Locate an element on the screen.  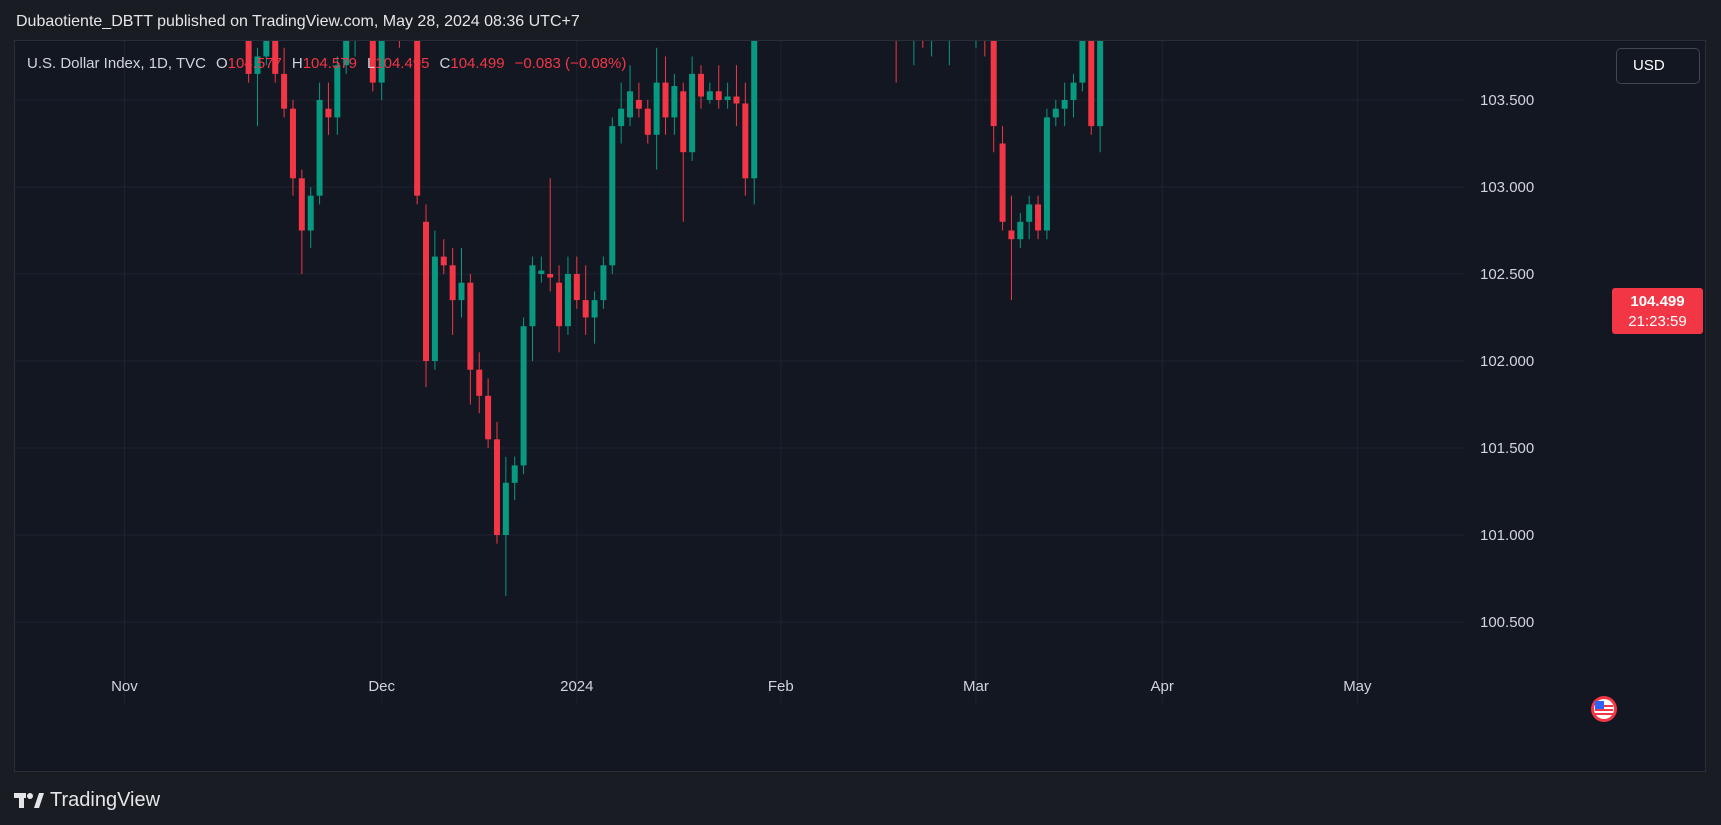
currency-button: USD is located at coordinates (1658, 66).